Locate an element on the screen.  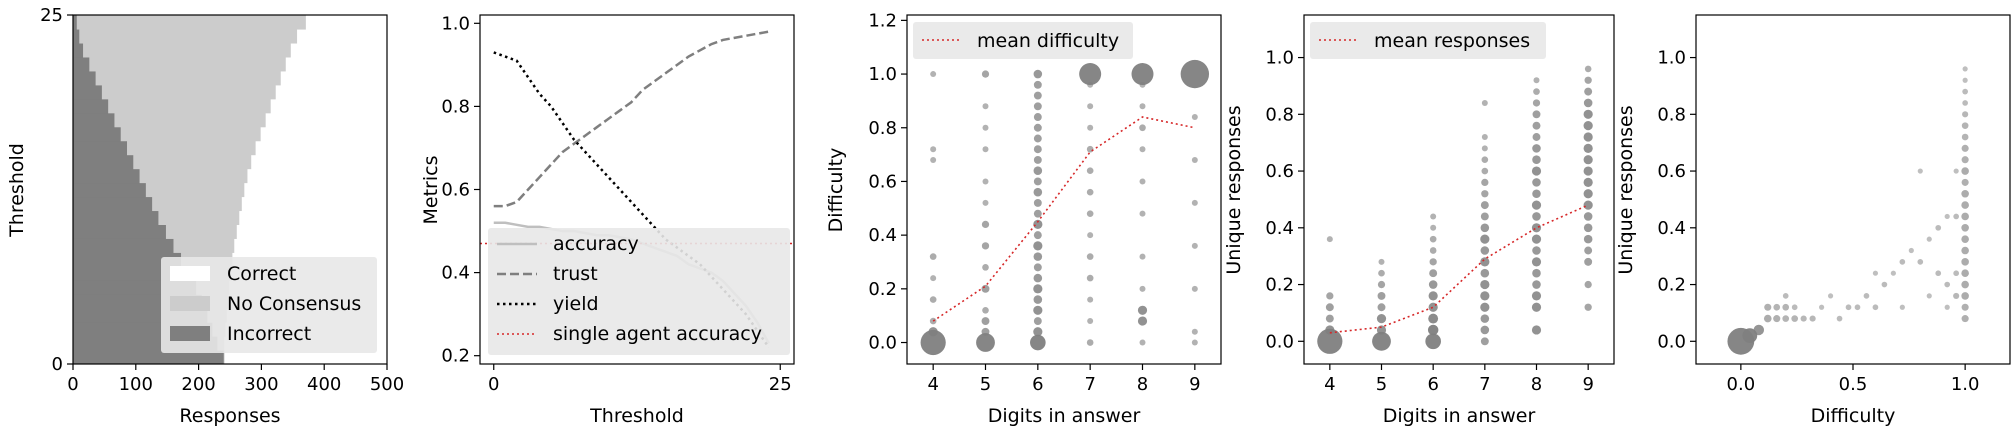
x-tick-label: 1.0 is located at coordinates (1965, 384).